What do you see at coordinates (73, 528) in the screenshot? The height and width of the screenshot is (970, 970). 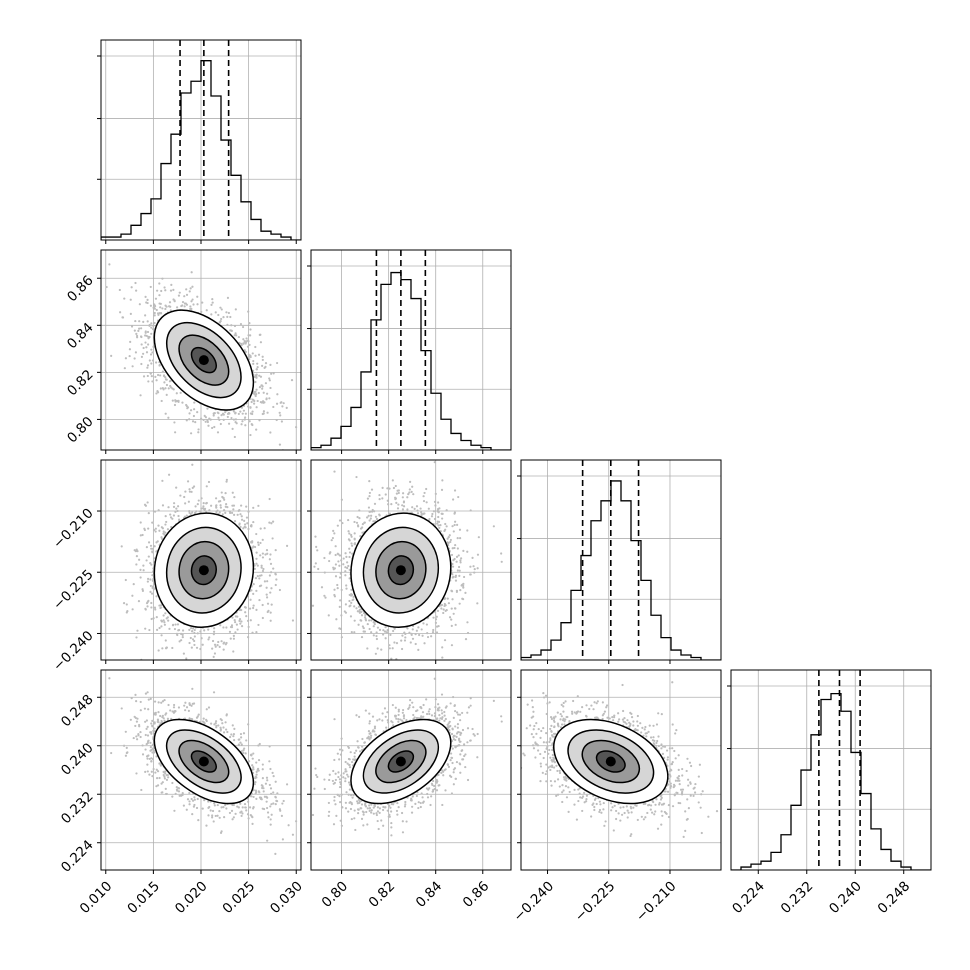 I see `y-tick-label: −0.210` at bounding box center [73, 528].